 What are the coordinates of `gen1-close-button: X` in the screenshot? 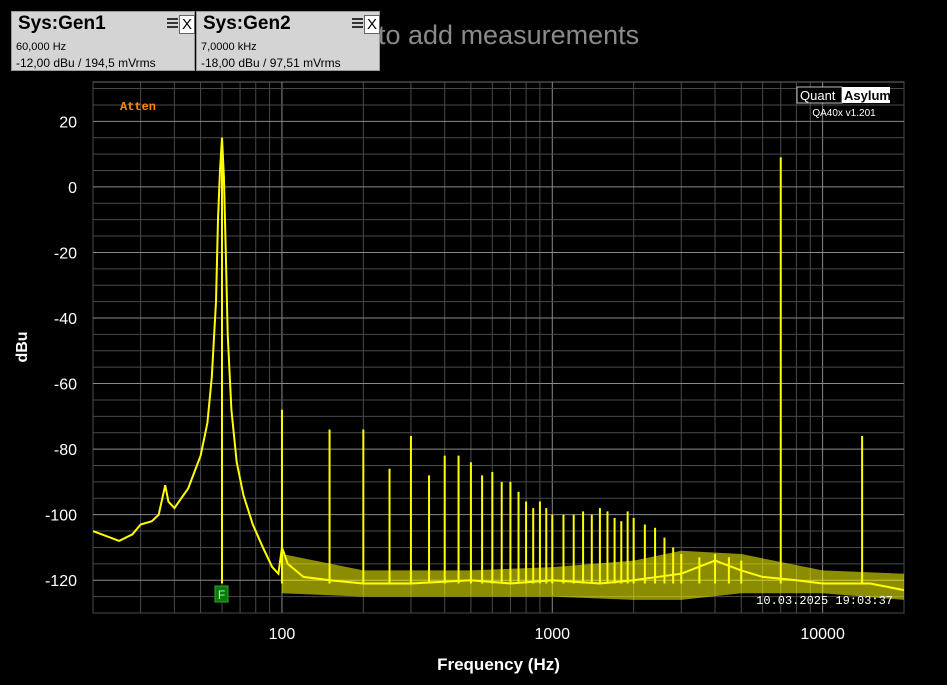 It's located at (187, 24).